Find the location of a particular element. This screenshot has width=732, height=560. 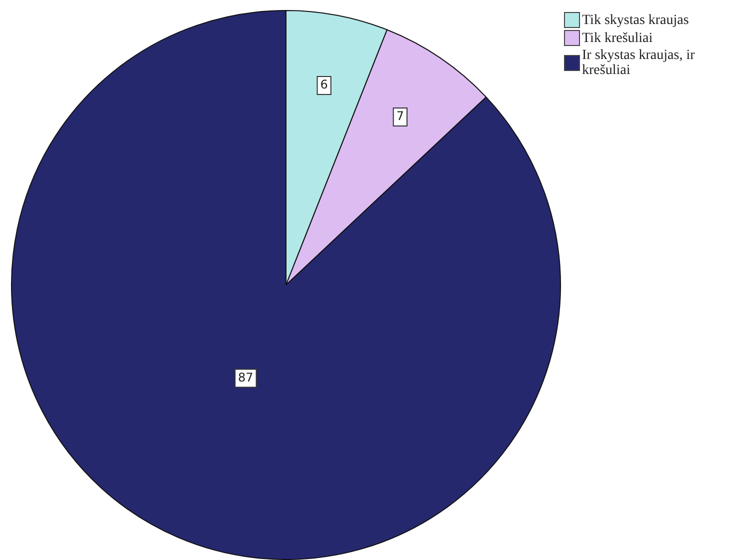

data-label: 87 is located at coordinates (246, 377).